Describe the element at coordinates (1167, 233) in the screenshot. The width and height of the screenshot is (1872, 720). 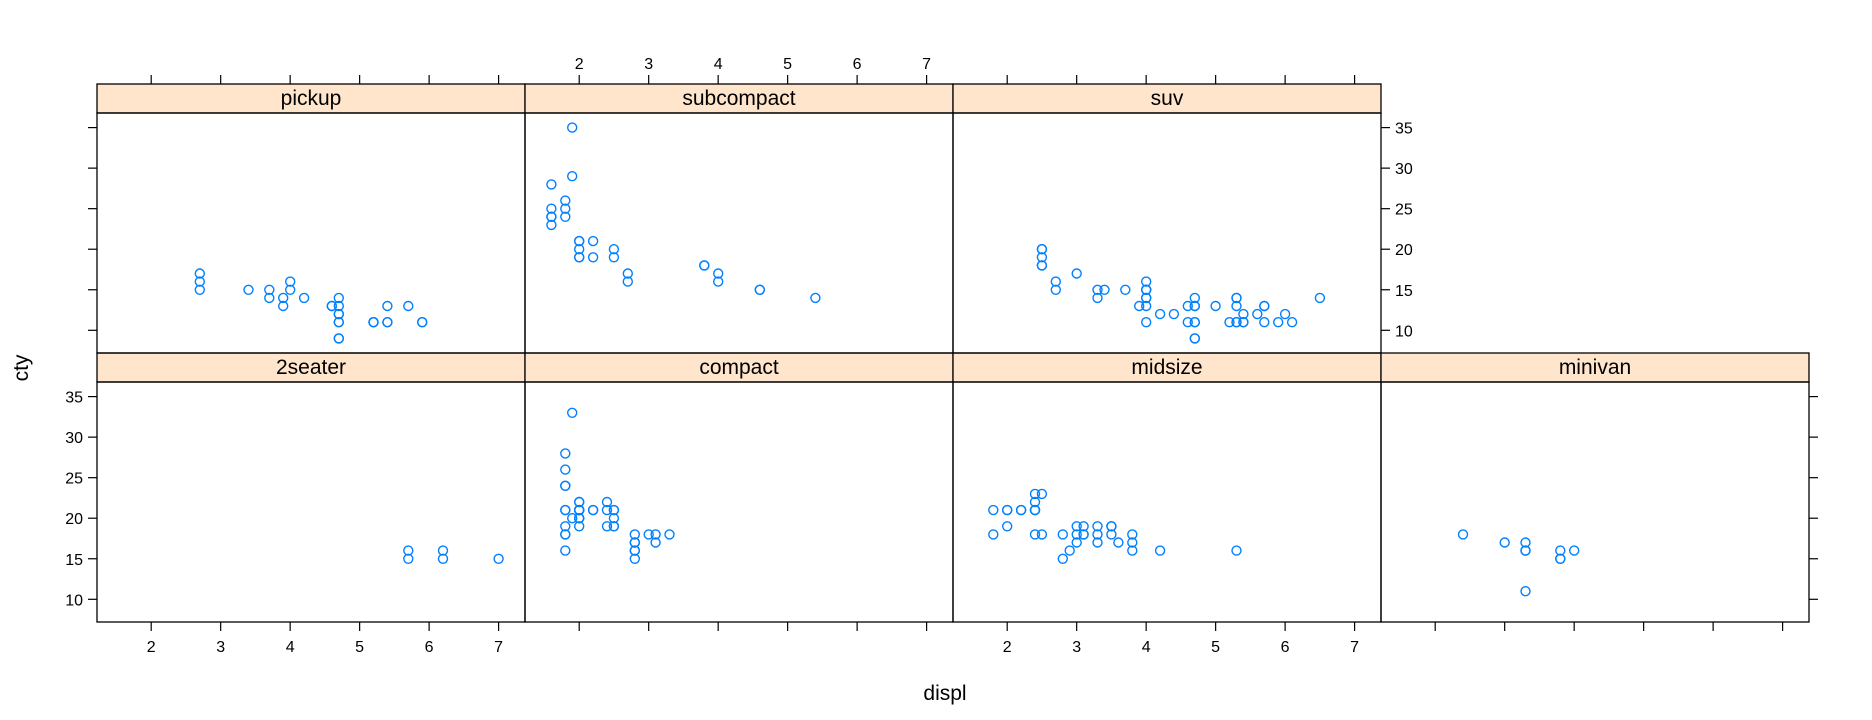
I see `panel-frame-suv` at that location.